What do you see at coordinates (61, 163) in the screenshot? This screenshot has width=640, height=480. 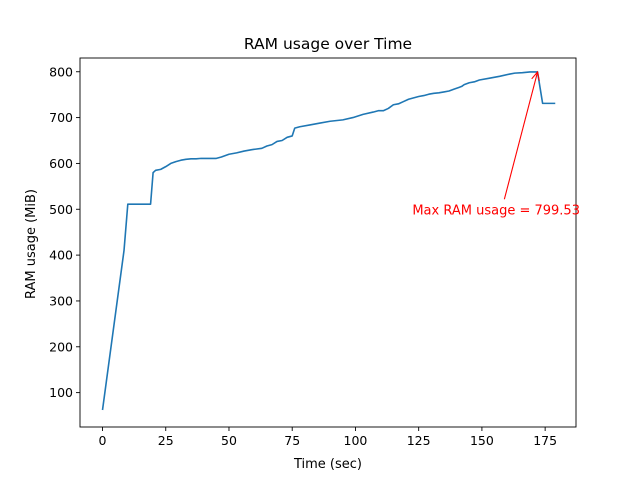 I see `y-tick-label: 600` at bounding box center [61, 163].